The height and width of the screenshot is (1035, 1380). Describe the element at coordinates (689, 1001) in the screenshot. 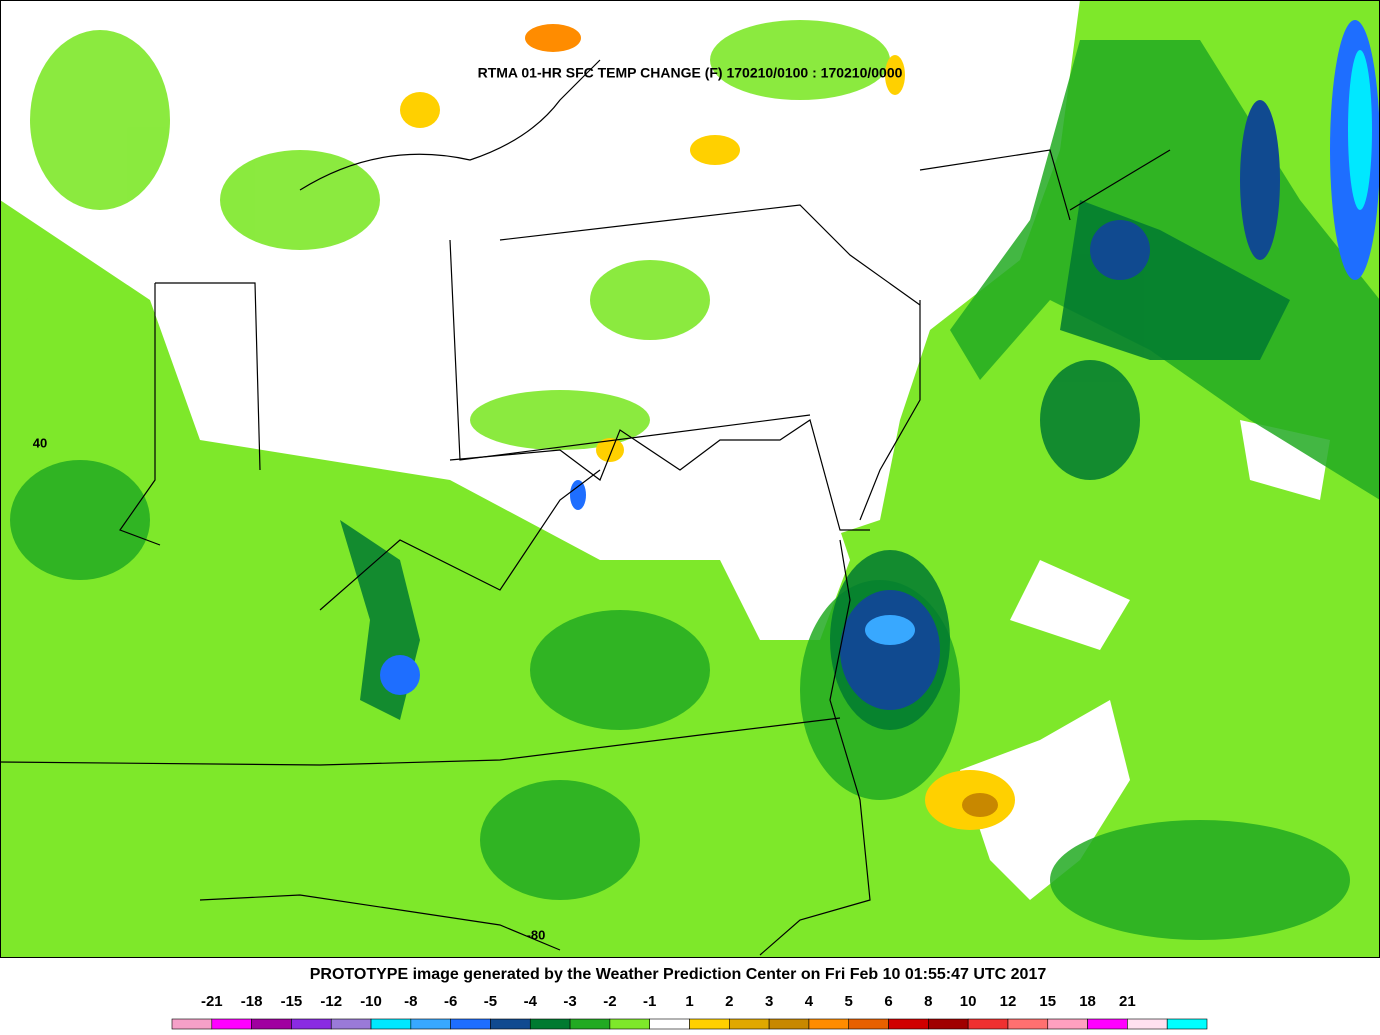

I see `colorbar-label: 1` at that location.